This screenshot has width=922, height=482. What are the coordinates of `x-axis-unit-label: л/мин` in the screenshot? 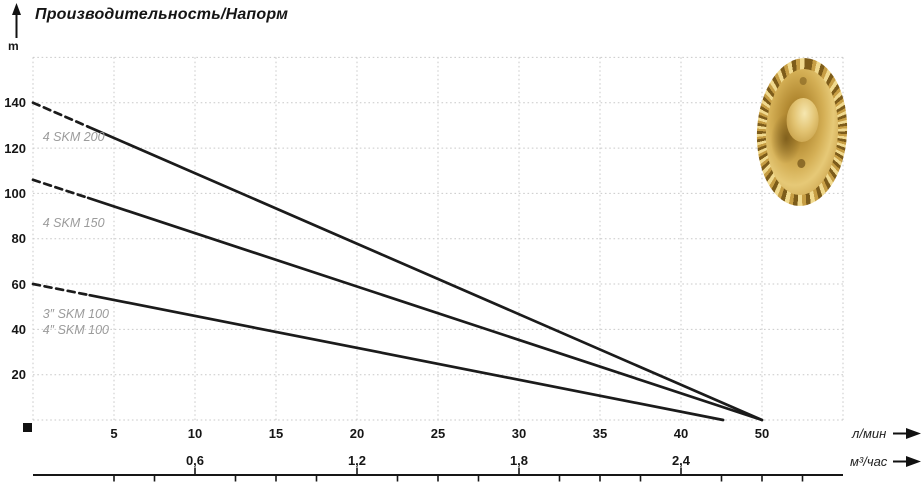 It's located at (869, 433).